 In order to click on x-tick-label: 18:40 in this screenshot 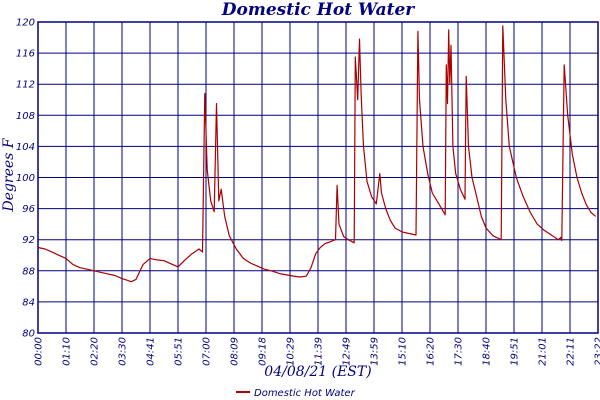, I will do `click(487, 351)`.